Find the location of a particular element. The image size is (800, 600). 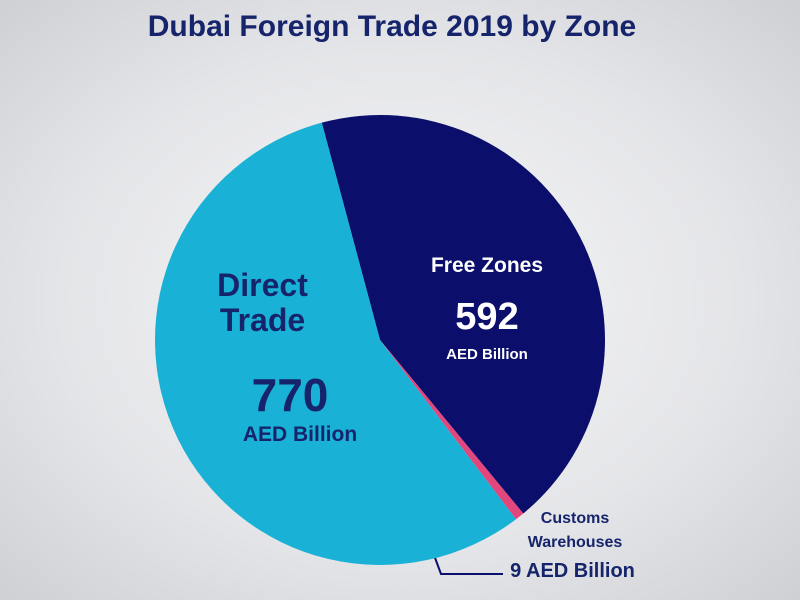

chart-title: Dubai Foreign Trade 2019 by Zone is located at coordinates (392, 26).